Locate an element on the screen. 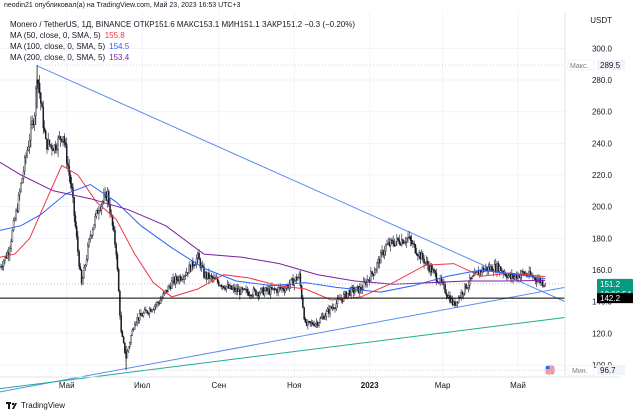 The image size is (640, 415). x-tick-label: Май is located at coordinates (518, 385).